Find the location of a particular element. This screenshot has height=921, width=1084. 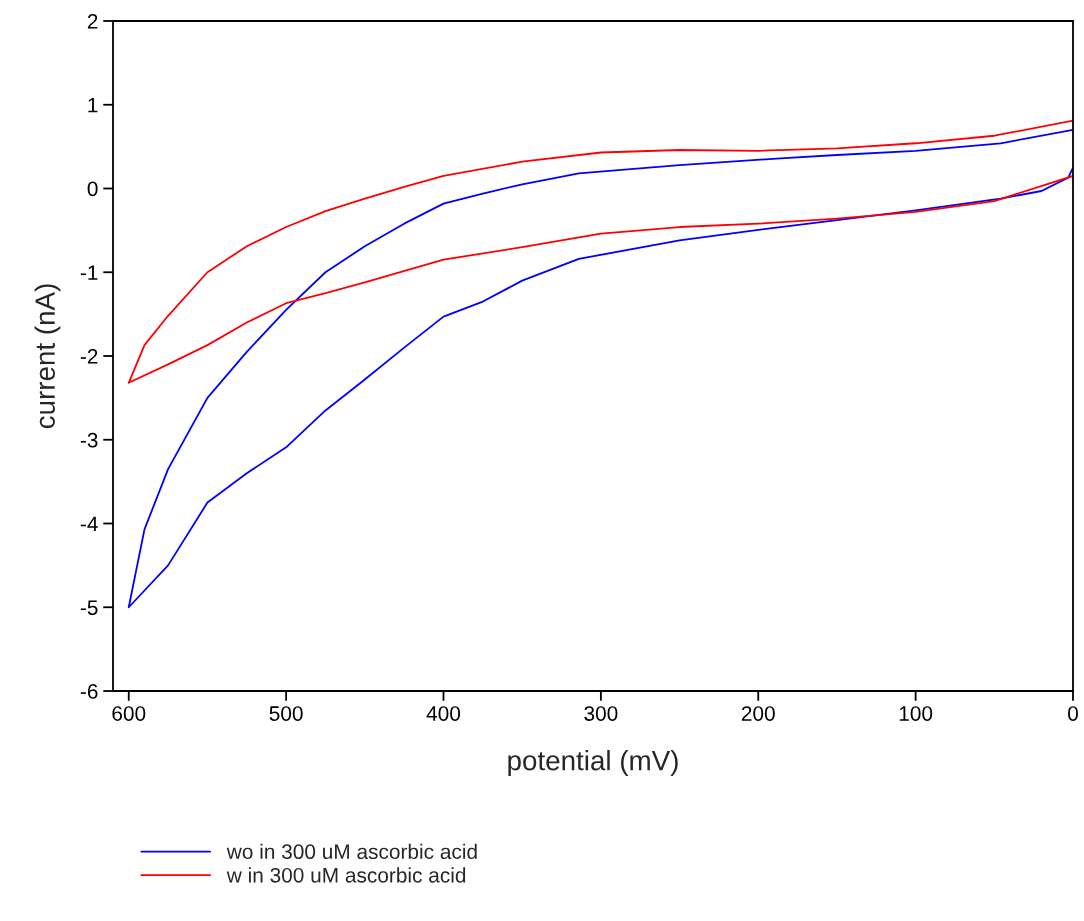

legend-label: wo in 300 uM ascorbic acid is located at coordinates (351, 851).